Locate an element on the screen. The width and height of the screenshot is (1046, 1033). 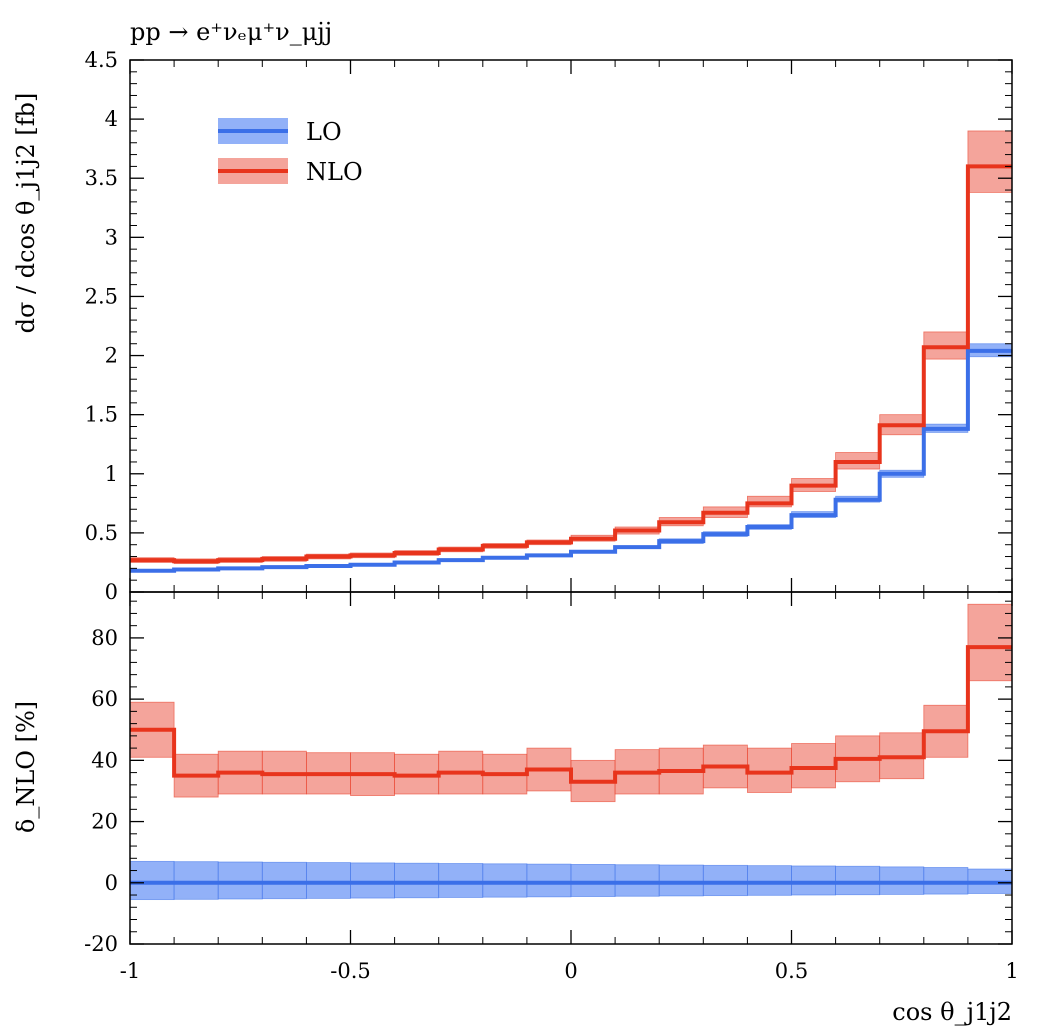
top-ytick-label: 1.5 is located at coordinates (101, 415).